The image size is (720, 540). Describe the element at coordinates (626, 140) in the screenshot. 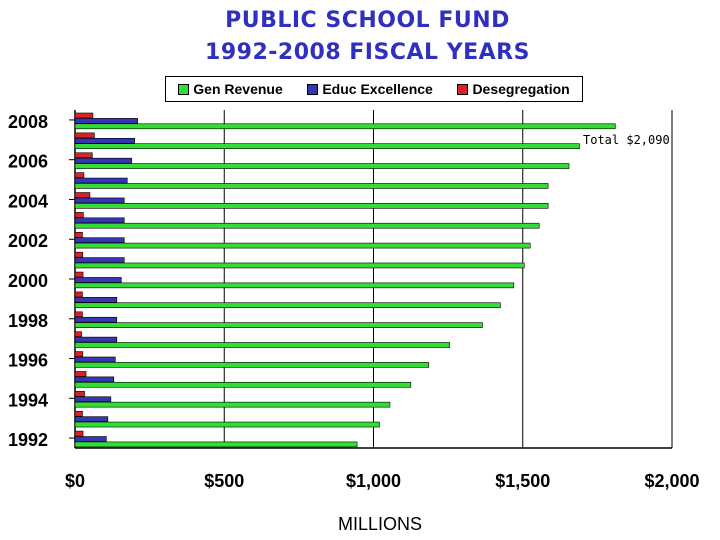

I see `total-annotation: Total $2,090` at that location.